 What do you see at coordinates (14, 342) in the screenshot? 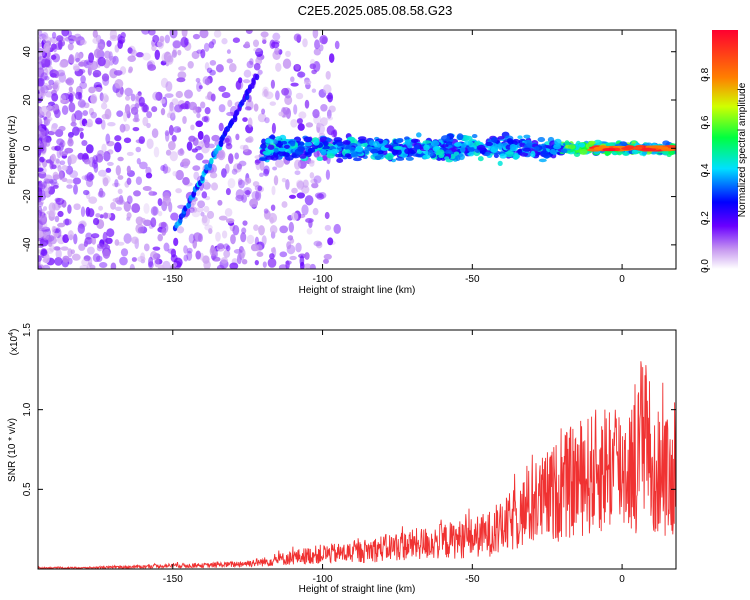
I see `y-multiplier: (x104)` at bounding box center [14, 342].